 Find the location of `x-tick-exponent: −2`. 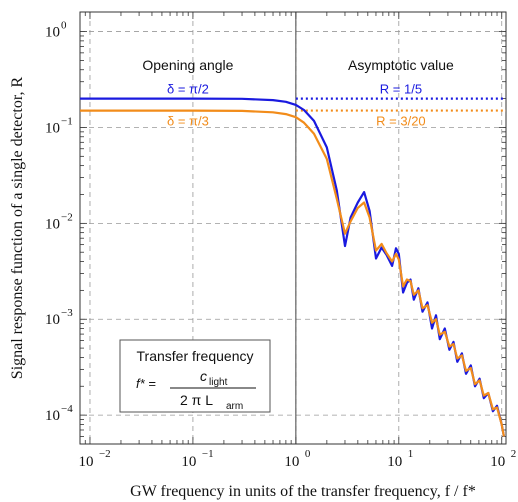

x-tick-exponent: −2 is located at coordinates (105, 454).